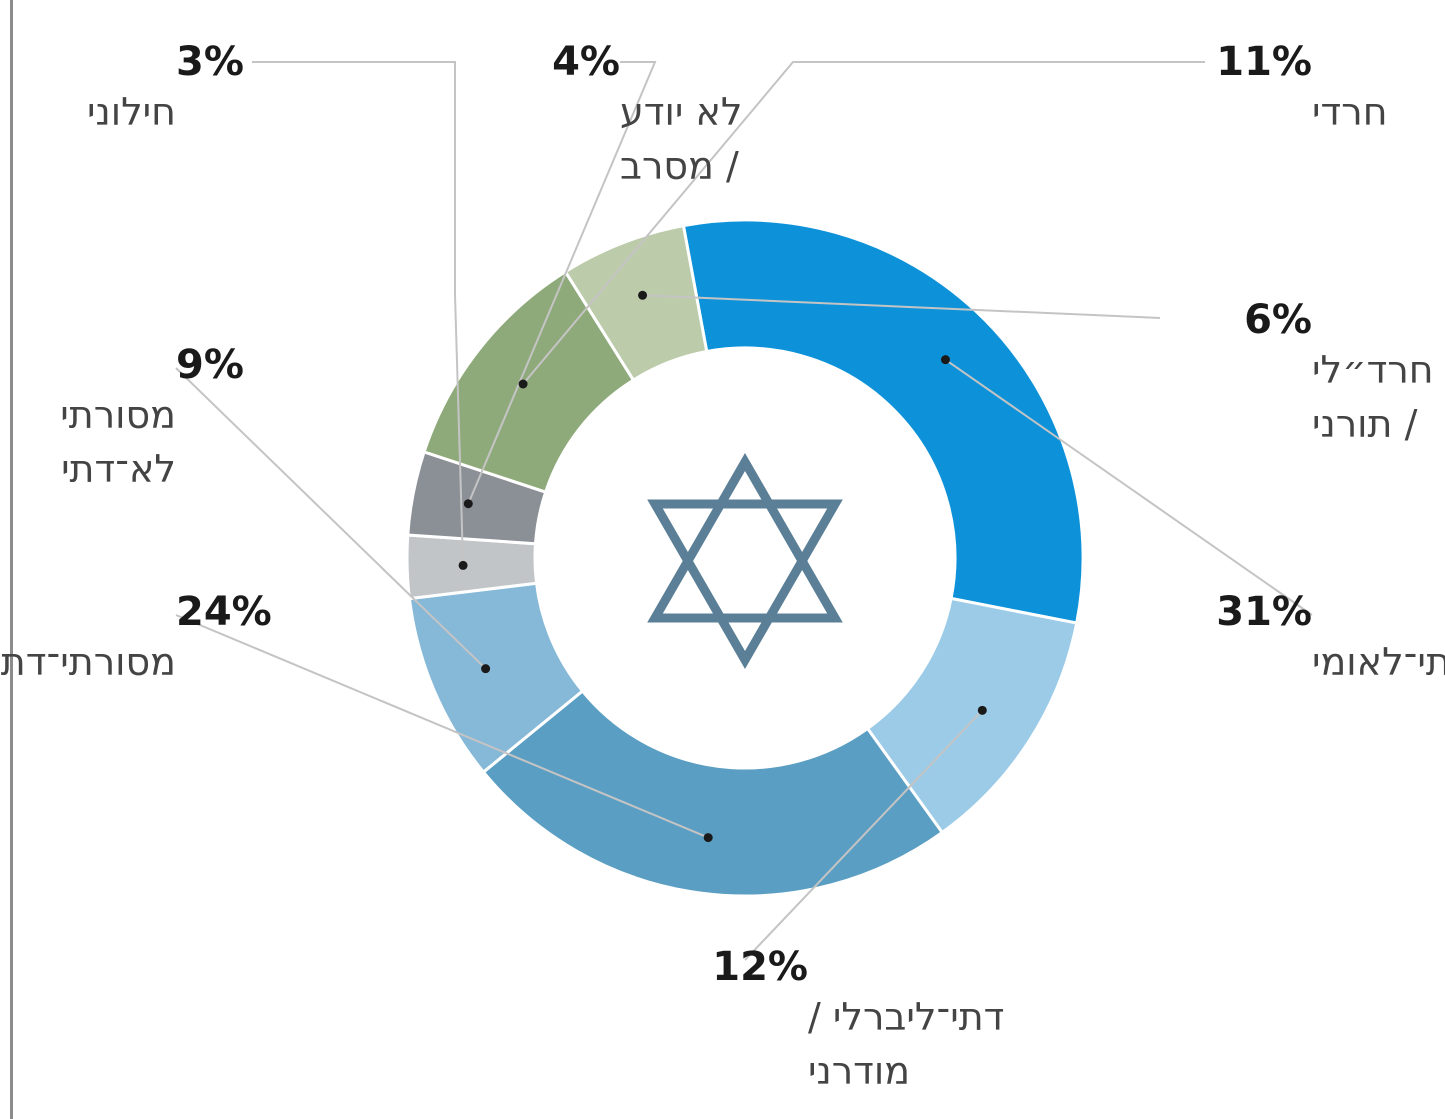  I want to click on left-border-rule, so click(11, 559).